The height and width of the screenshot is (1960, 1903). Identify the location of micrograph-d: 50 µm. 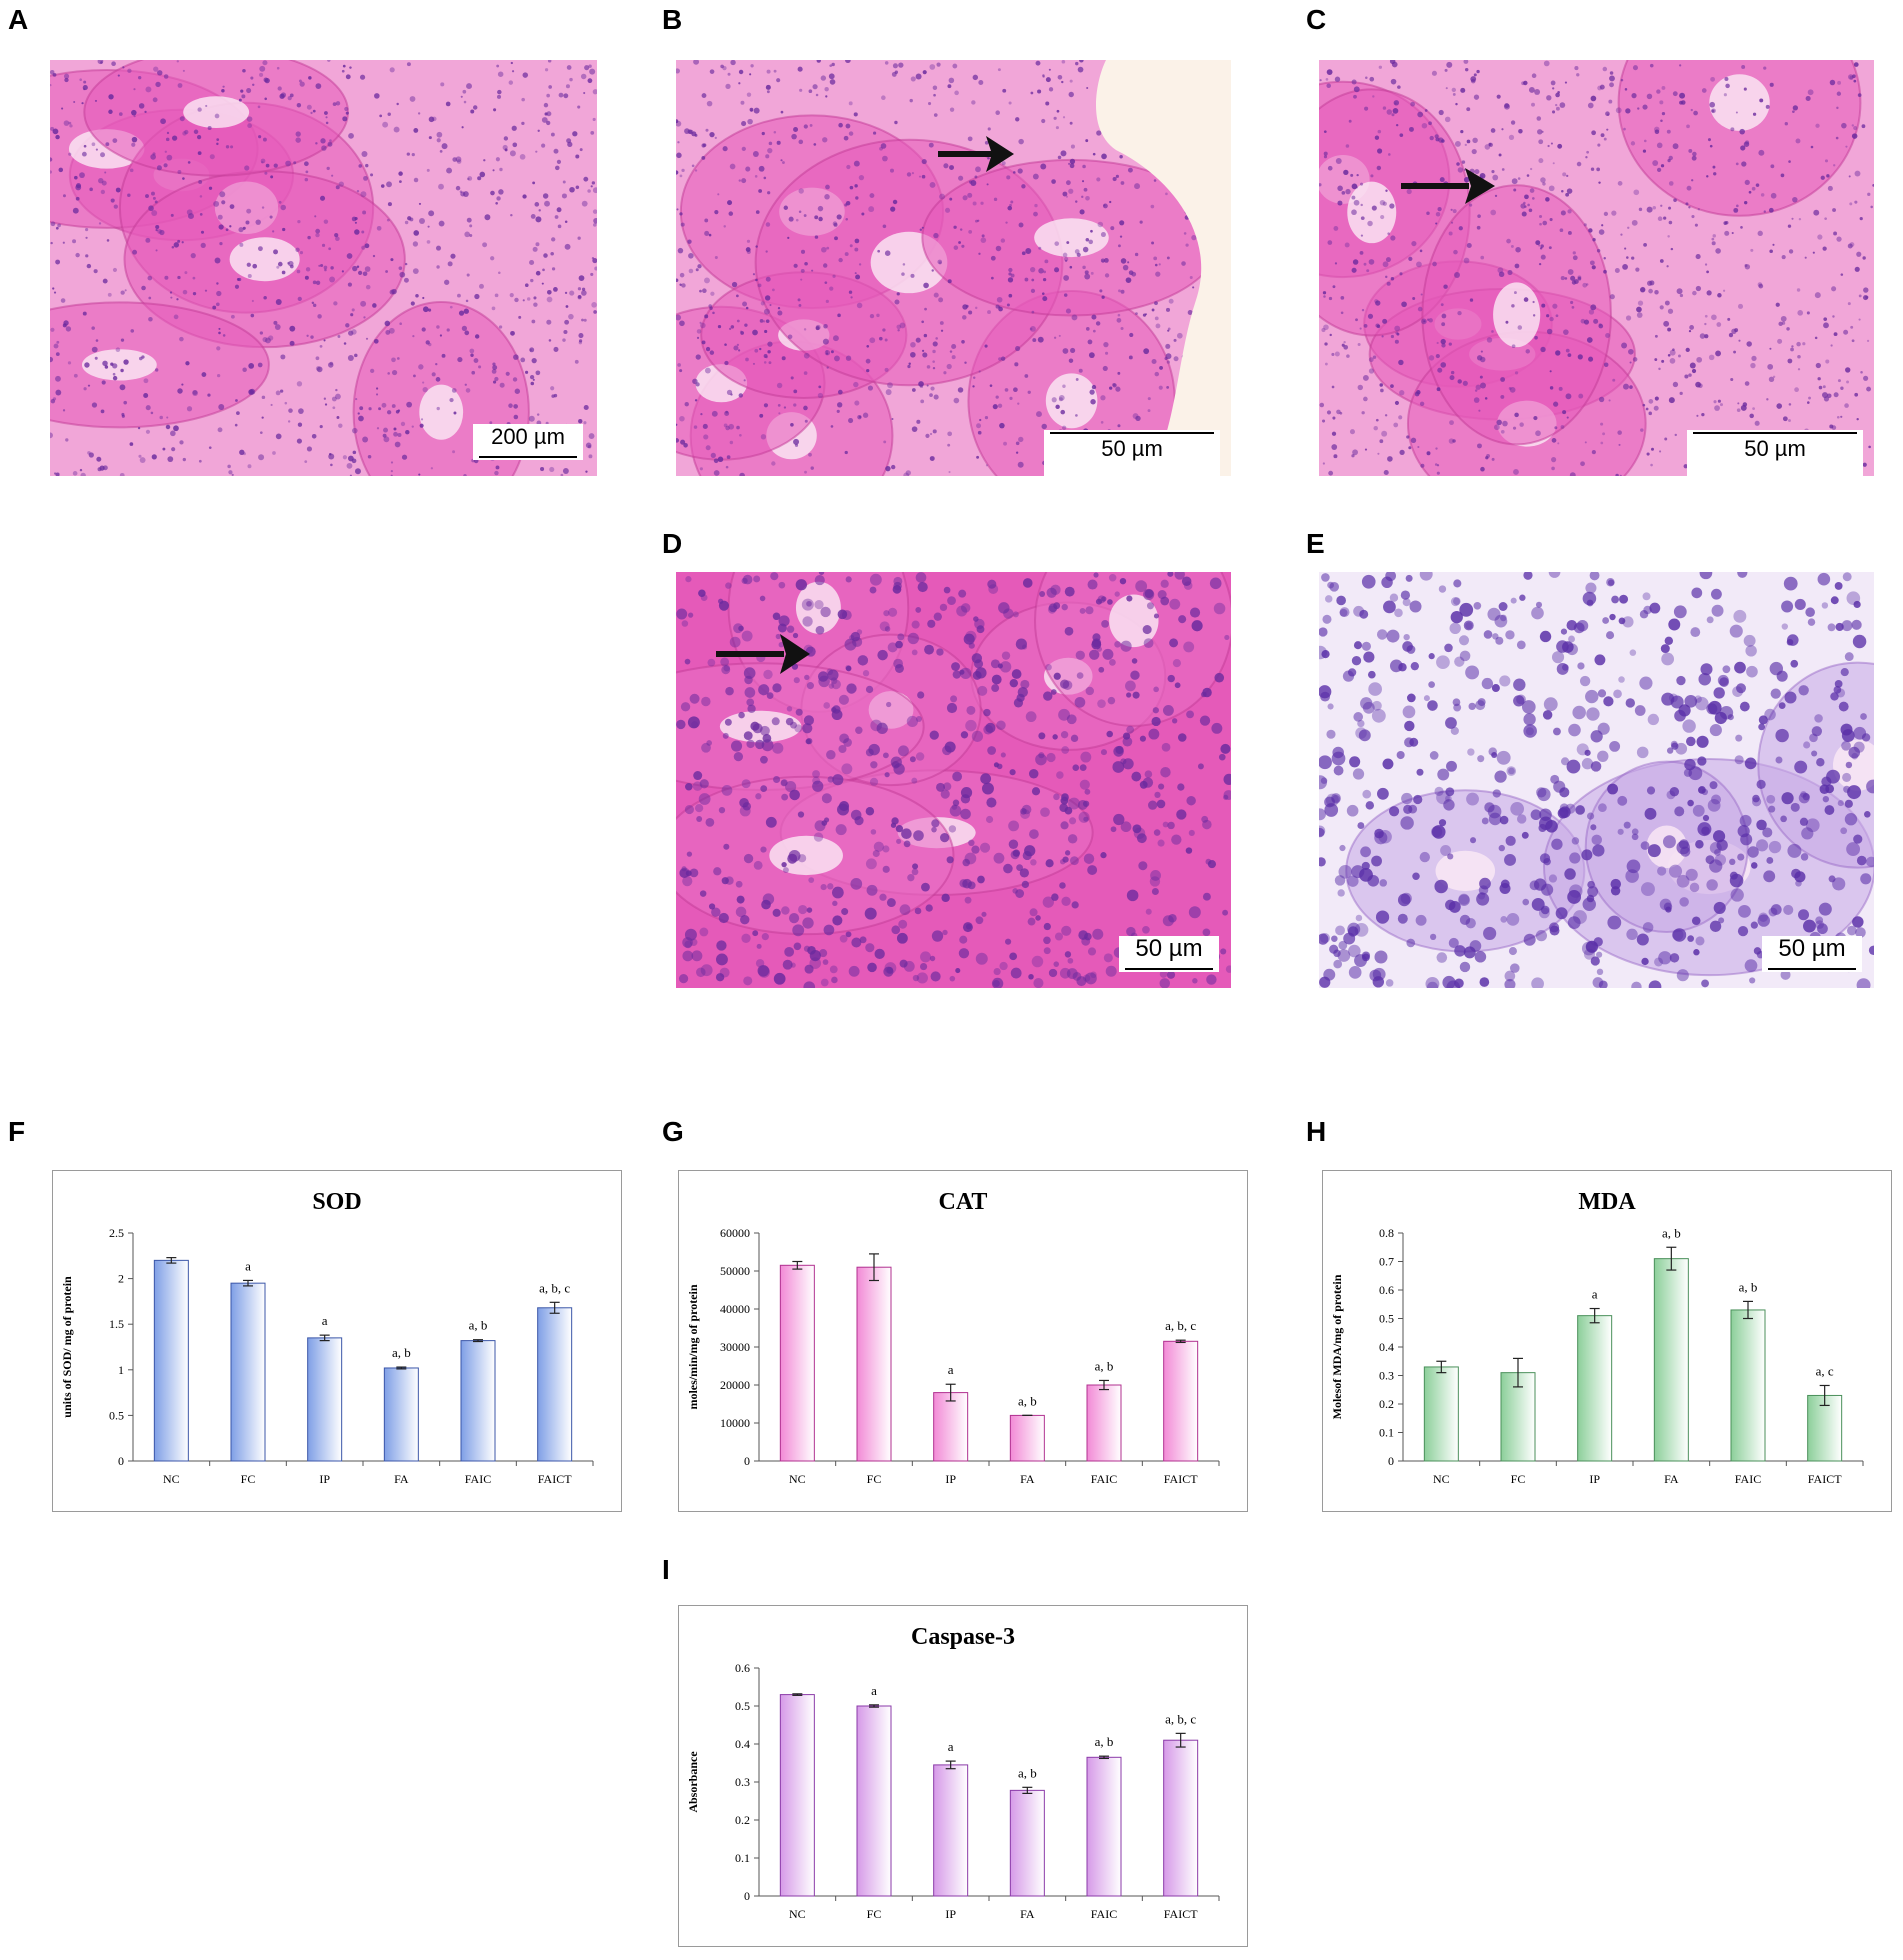
(953, 780).